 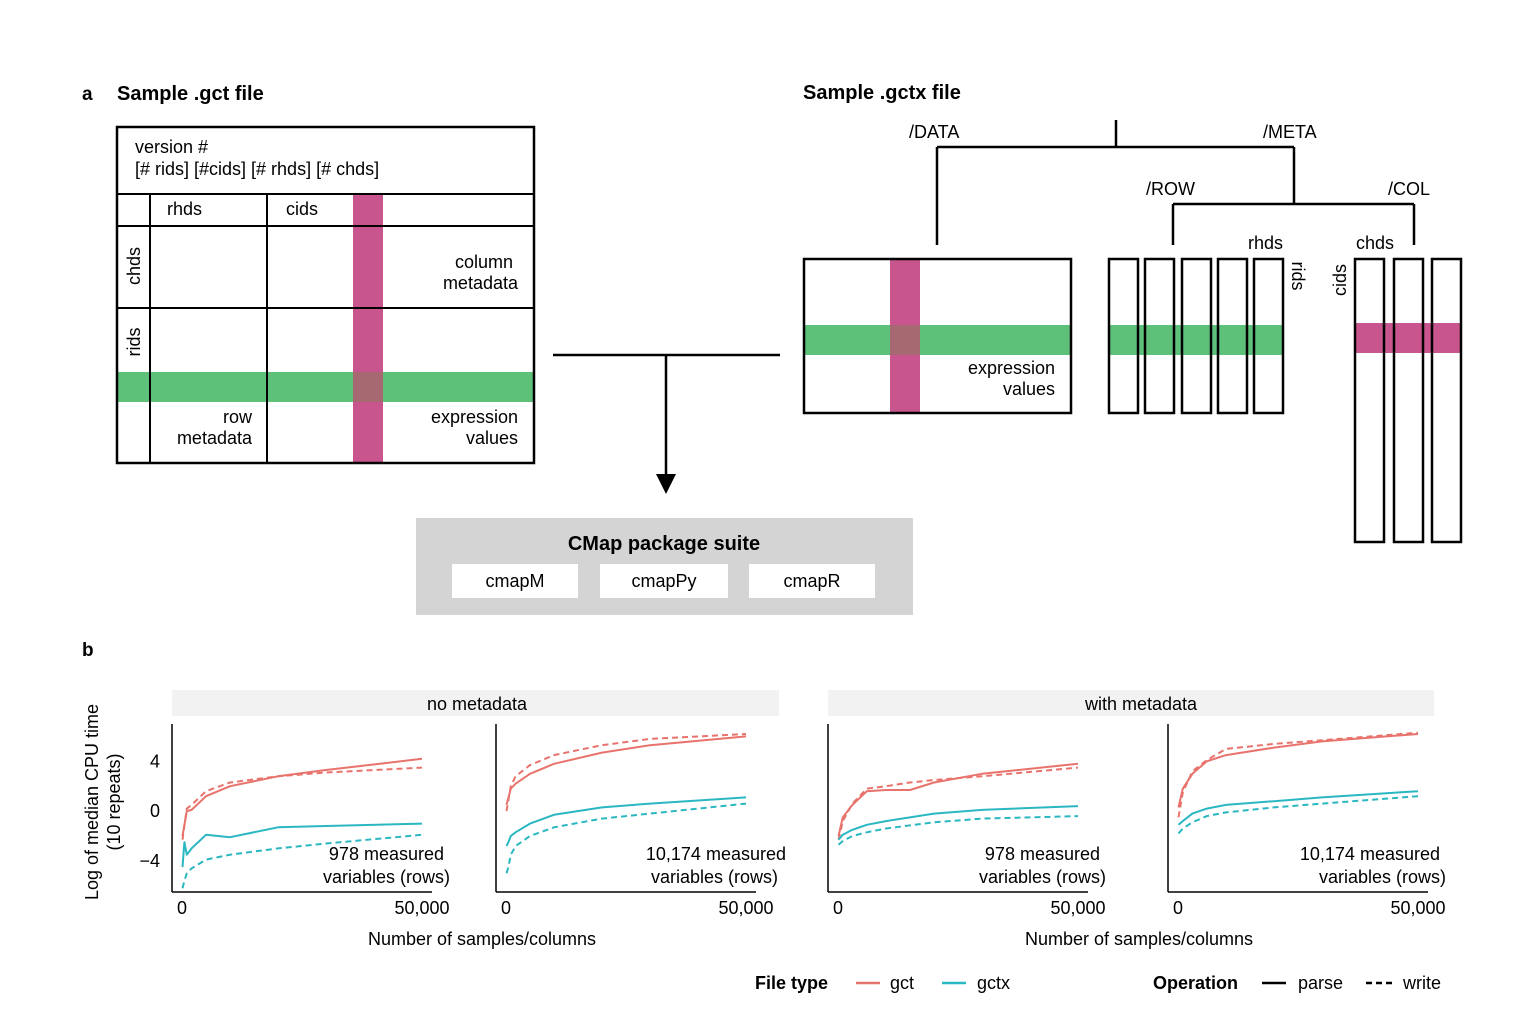 What do you see at coordinates (1298, 275) in the screenshot?
I see `gctx-rids-label: rids` at bounding box center [1298, 275].